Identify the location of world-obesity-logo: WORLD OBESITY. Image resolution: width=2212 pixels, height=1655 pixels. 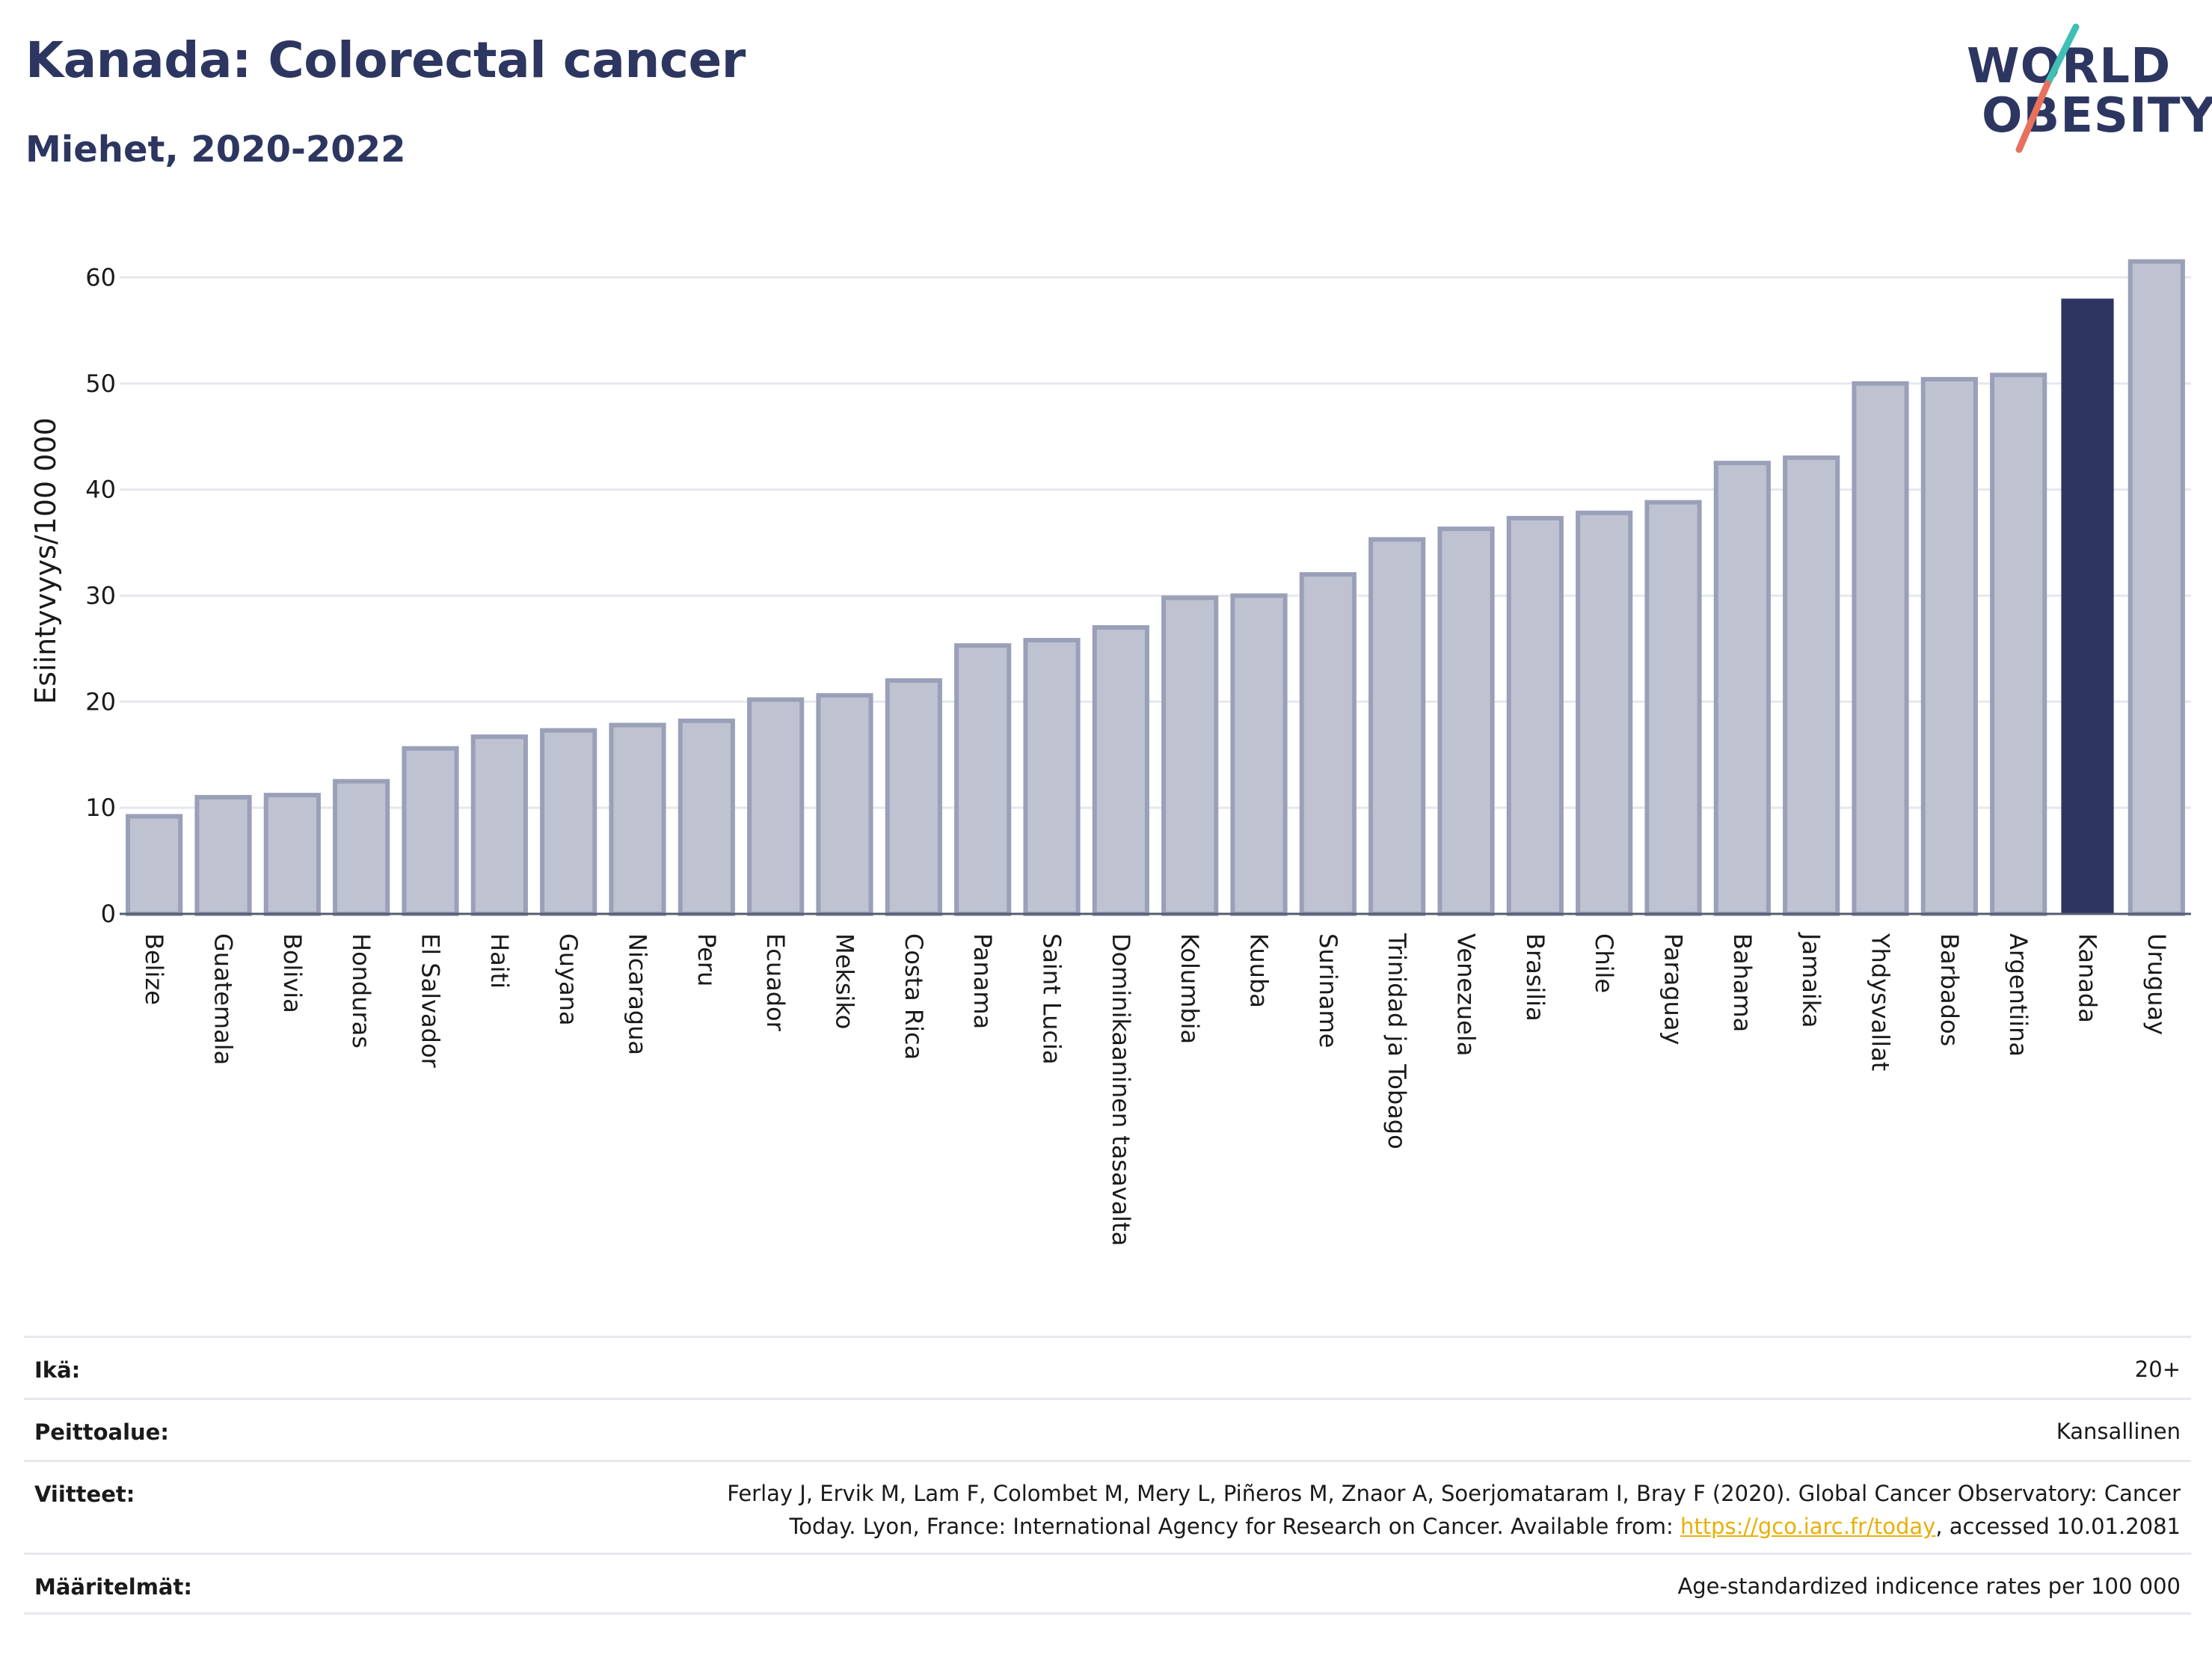
(2082, 89).